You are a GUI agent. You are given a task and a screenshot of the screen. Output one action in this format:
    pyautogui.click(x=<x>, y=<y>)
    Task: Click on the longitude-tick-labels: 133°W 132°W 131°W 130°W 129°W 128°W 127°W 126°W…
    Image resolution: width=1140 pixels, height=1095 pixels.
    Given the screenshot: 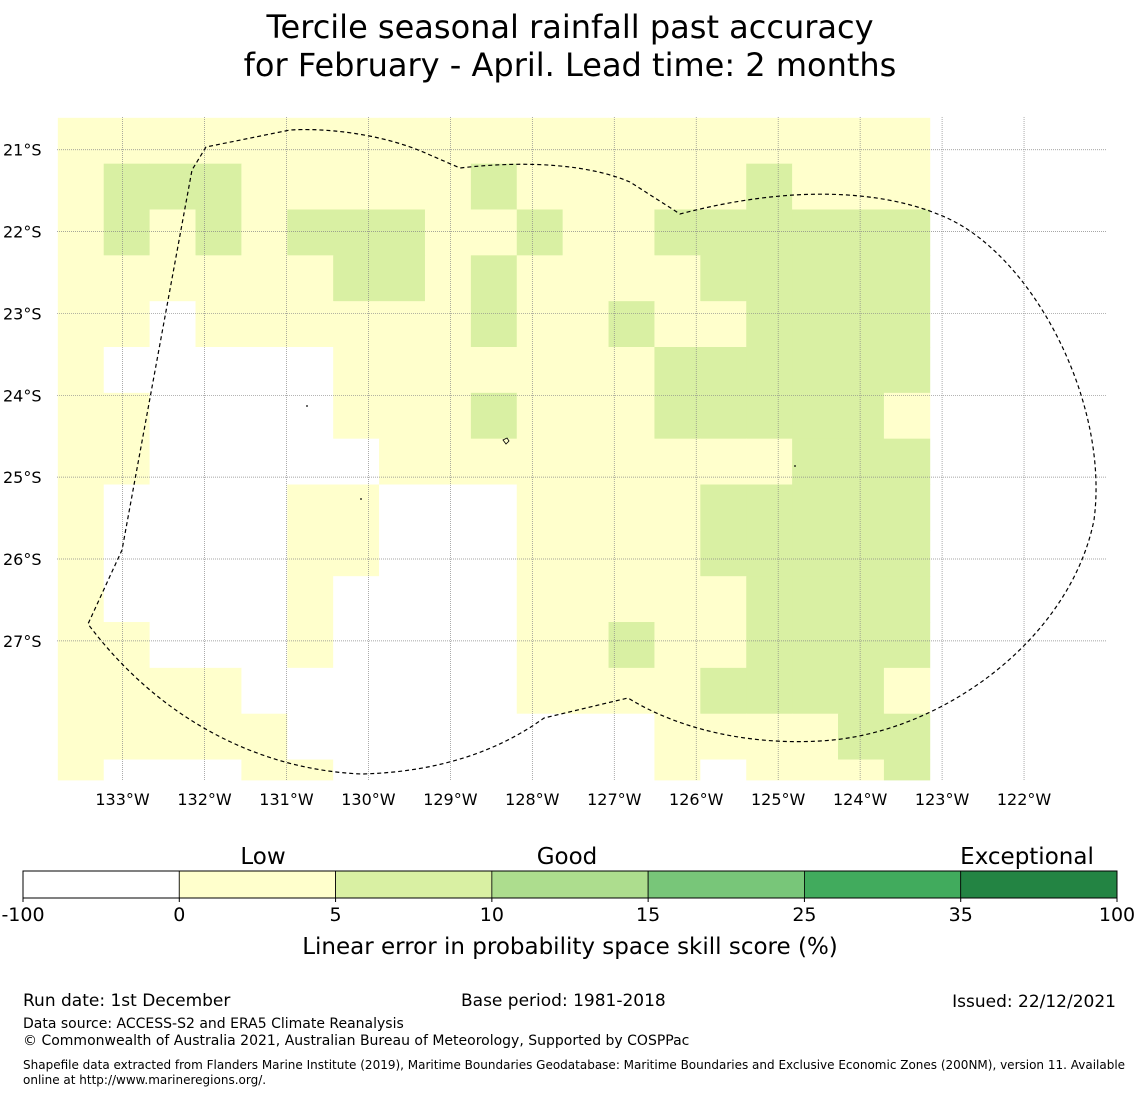 What is the action you would take?
    pyautogui.click(x=573, y=799)
    